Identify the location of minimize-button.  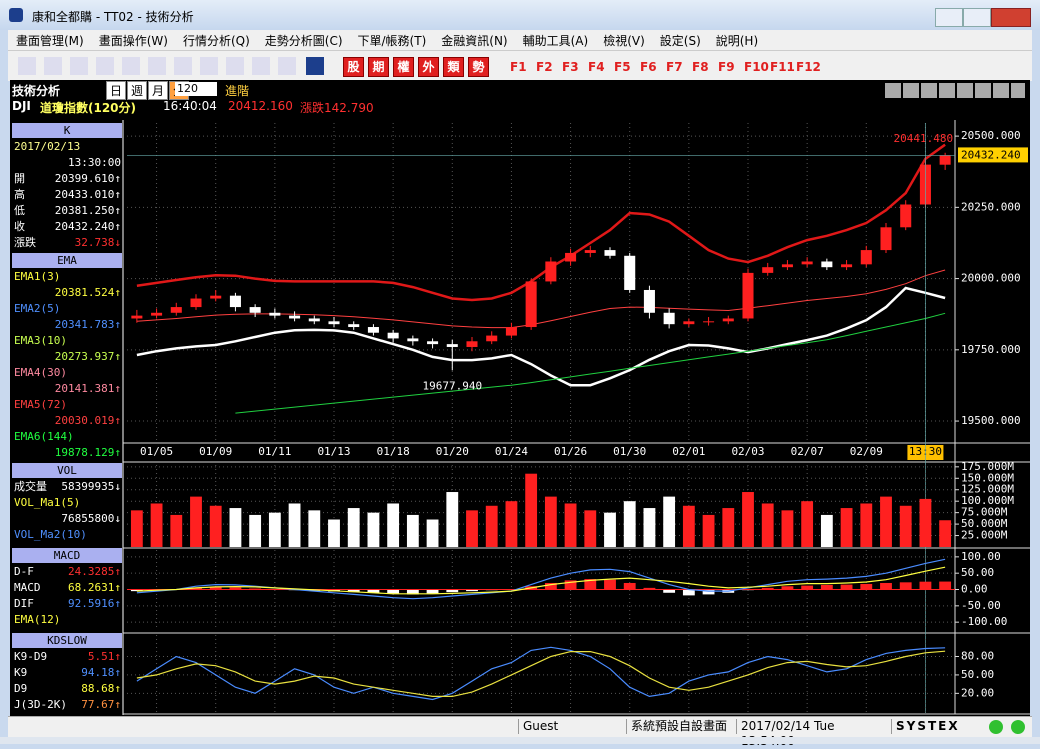
(949, 17).